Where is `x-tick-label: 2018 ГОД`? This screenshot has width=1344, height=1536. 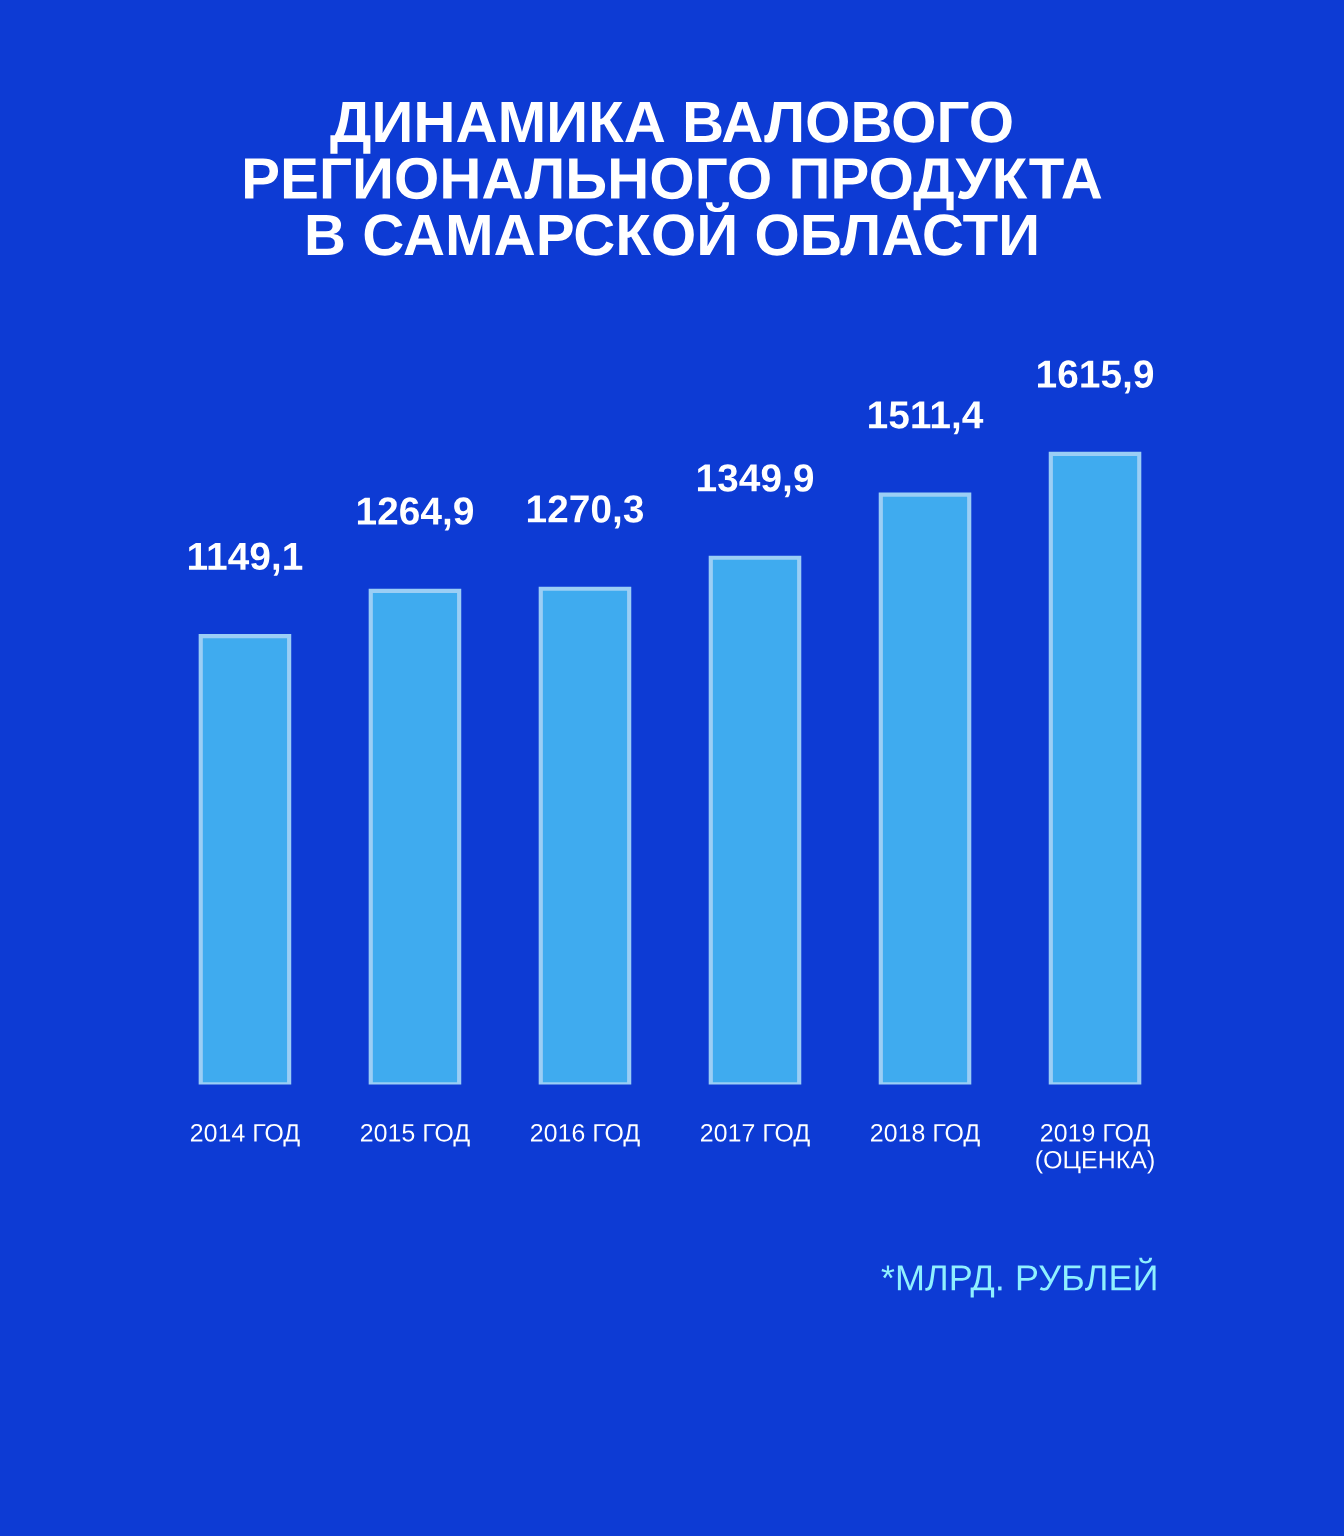
x-tick-label: 2018 ГОД is located at coordinates (925, 1135).